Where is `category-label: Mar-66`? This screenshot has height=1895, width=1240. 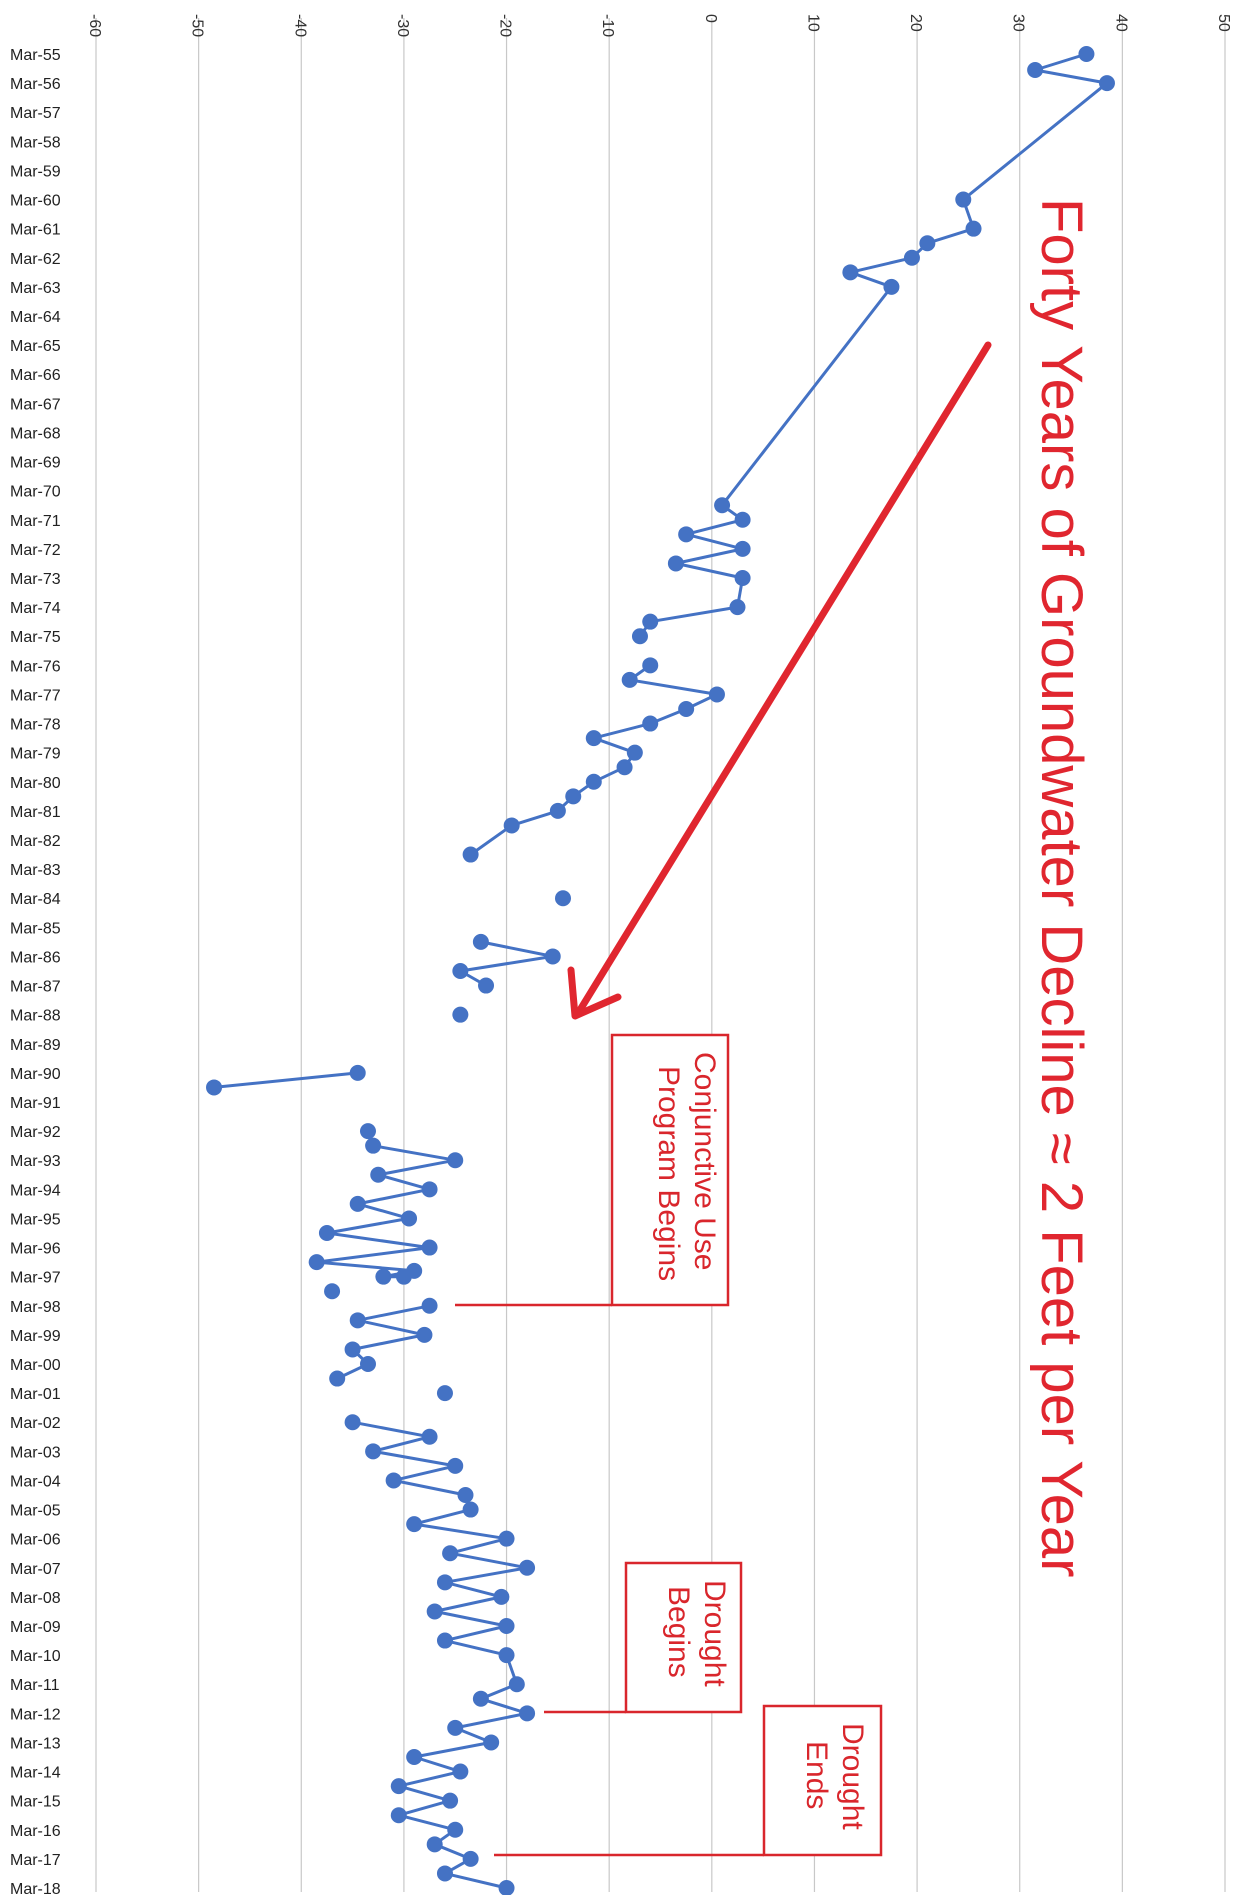 category-label: Mar-66 is located at coordinates (35, 375).